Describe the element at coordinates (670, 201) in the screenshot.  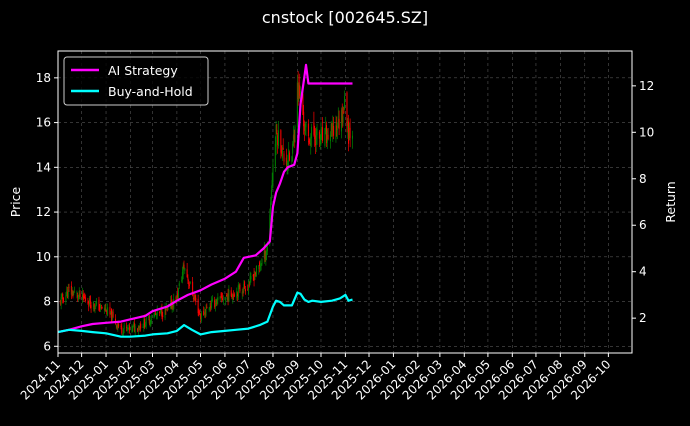
I see `y-axis-label-return: Return` at that location.